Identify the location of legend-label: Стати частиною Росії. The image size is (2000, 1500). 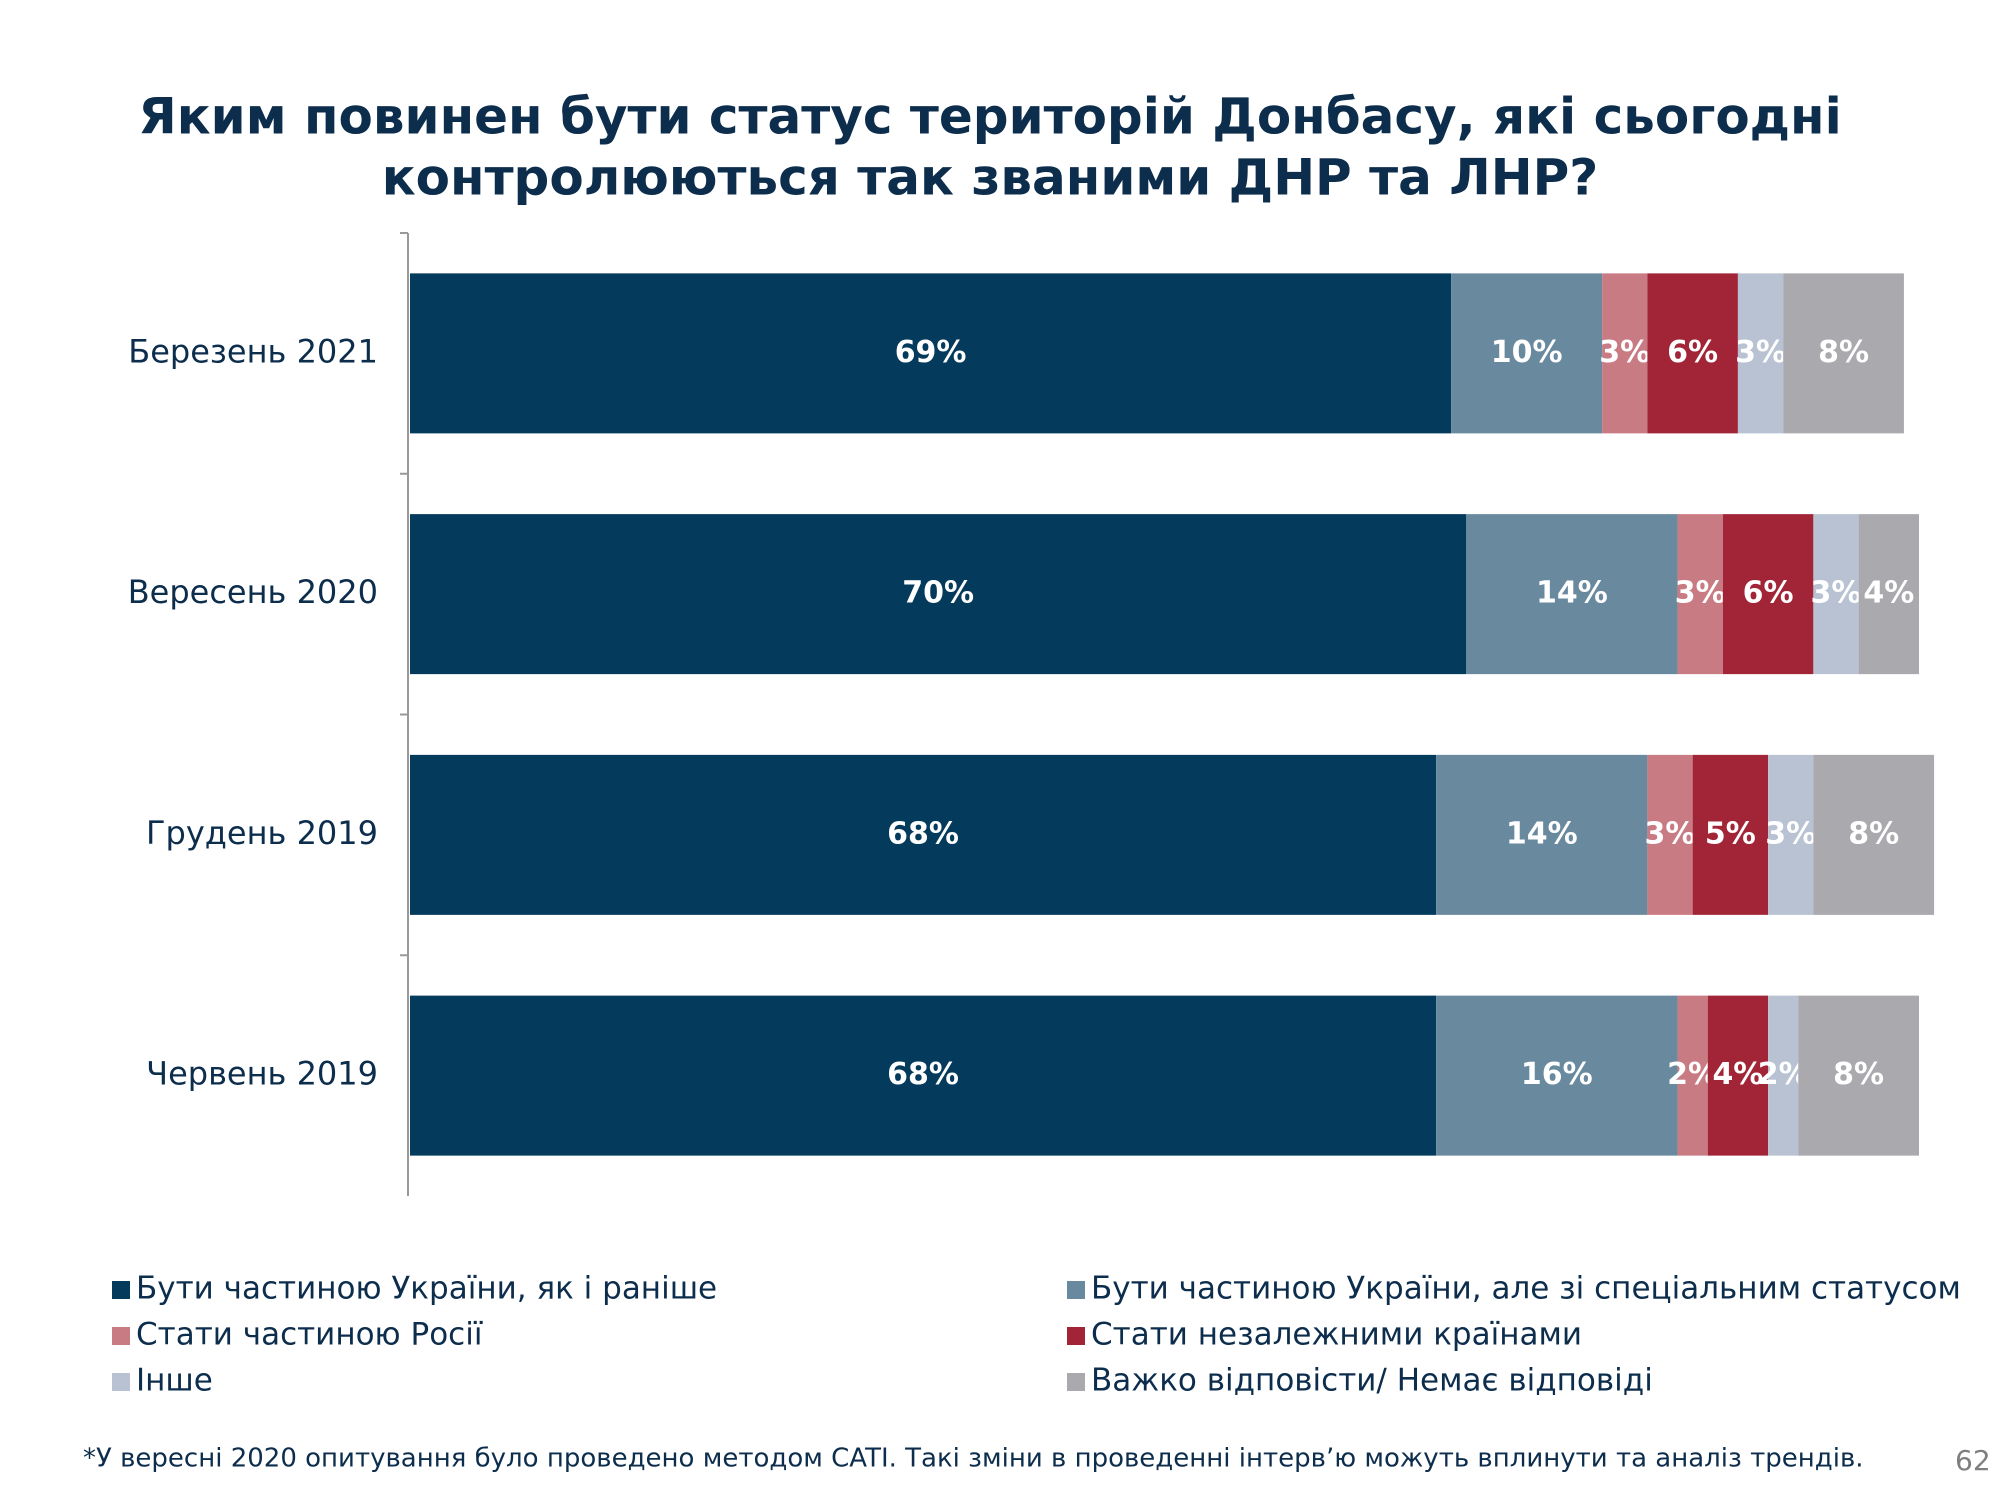
(309, 1335).